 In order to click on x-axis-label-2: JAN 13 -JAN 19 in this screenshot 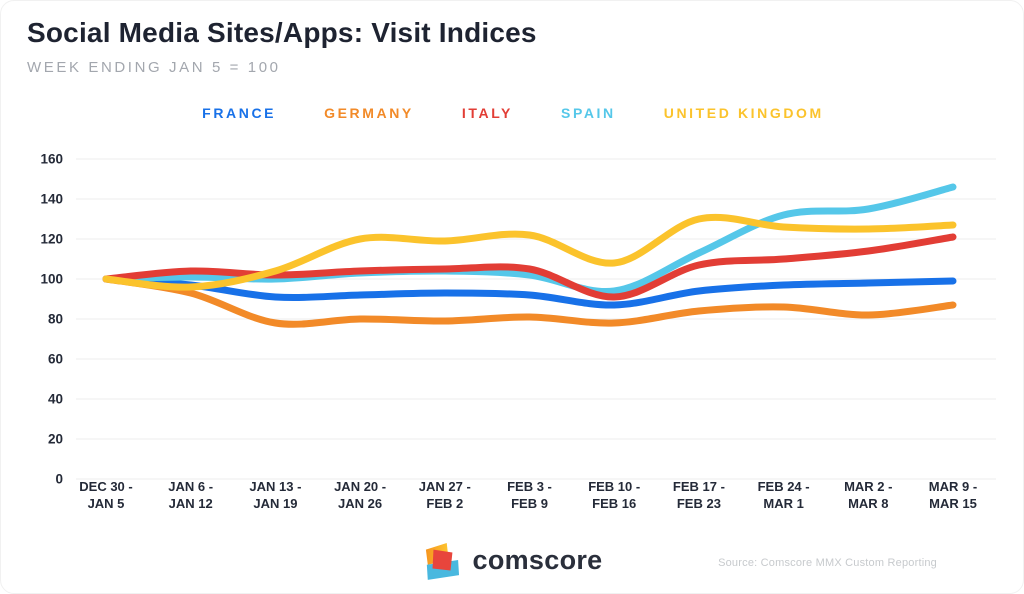, I will do `click(275, 495)`.